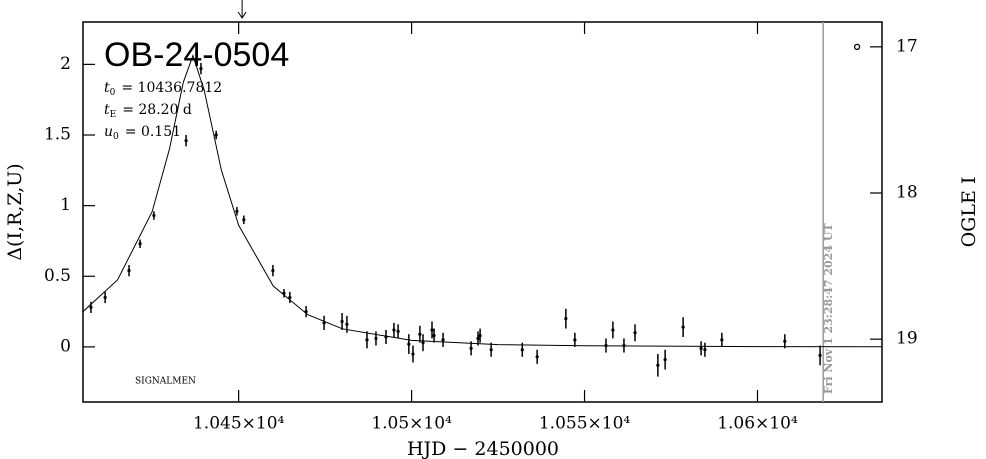  I want to click on y2-axis-label: OGLE I, so click(969, 212).